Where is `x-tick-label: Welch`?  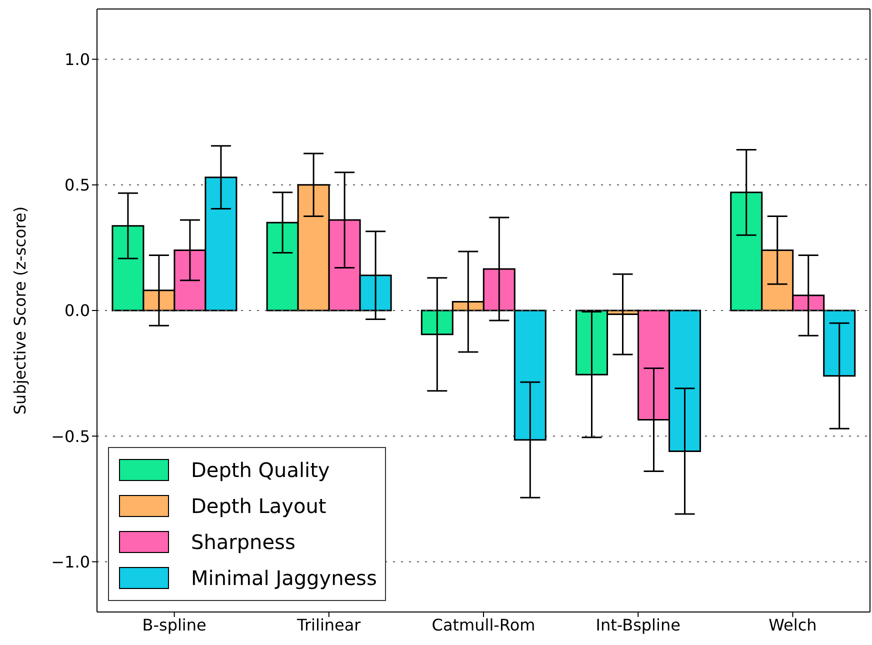 x-tick-label: Welch is located at coordinates (792, 624).